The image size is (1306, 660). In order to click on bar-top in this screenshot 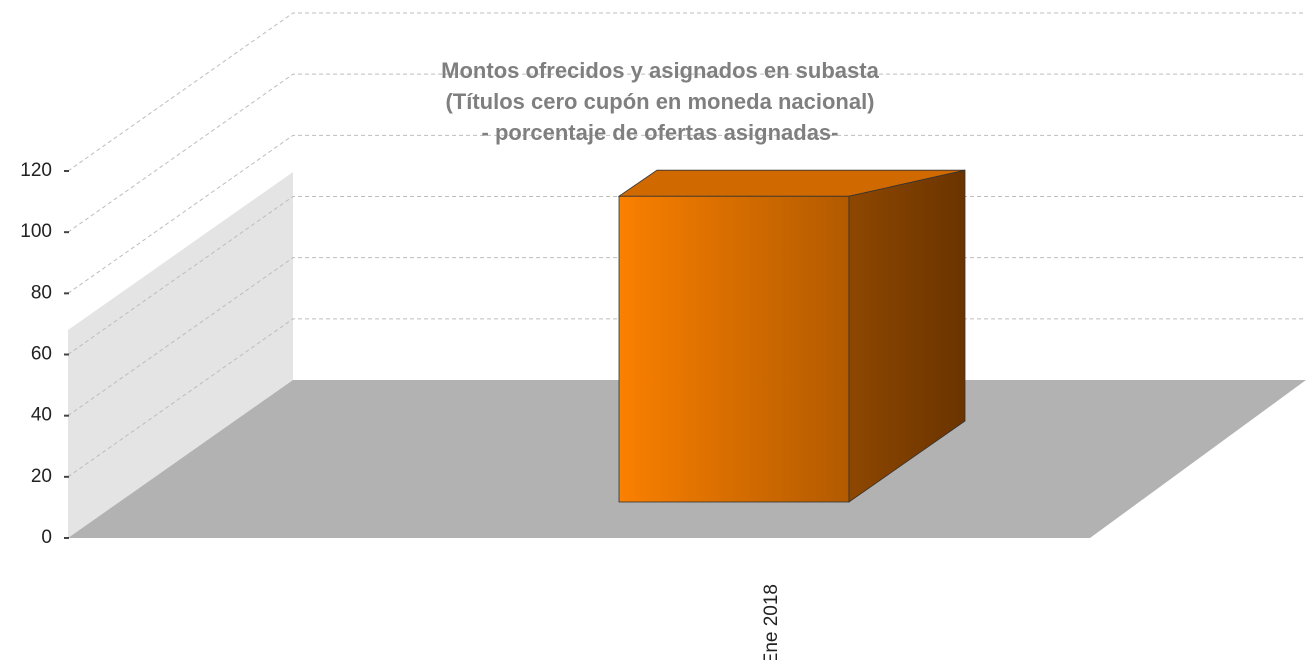, I will do `click(791, 183)`.